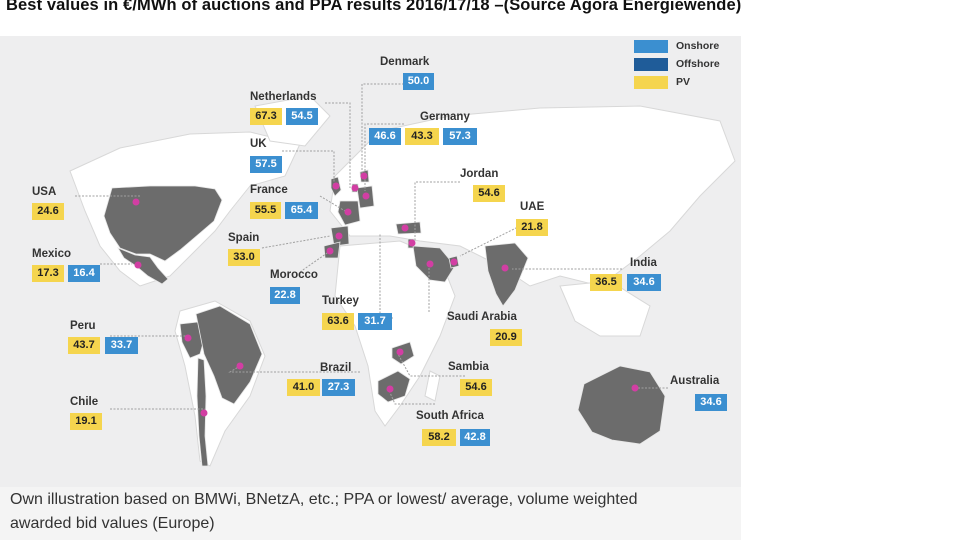  Describe the element at coordinates (422, 136) in the screenshot. I see `value-pv-germany: 43.3` at that location.